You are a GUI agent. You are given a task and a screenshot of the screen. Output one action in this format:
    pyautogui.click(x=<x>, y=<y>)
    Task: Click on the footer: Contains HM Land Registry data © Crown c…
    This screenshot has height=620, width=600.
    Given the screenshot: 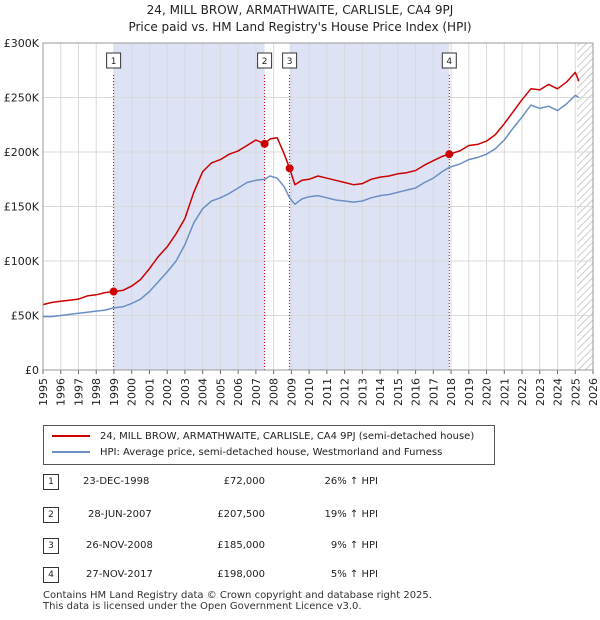 What is the action you would take?
    pyautogui.click(x=237, y=601)
    